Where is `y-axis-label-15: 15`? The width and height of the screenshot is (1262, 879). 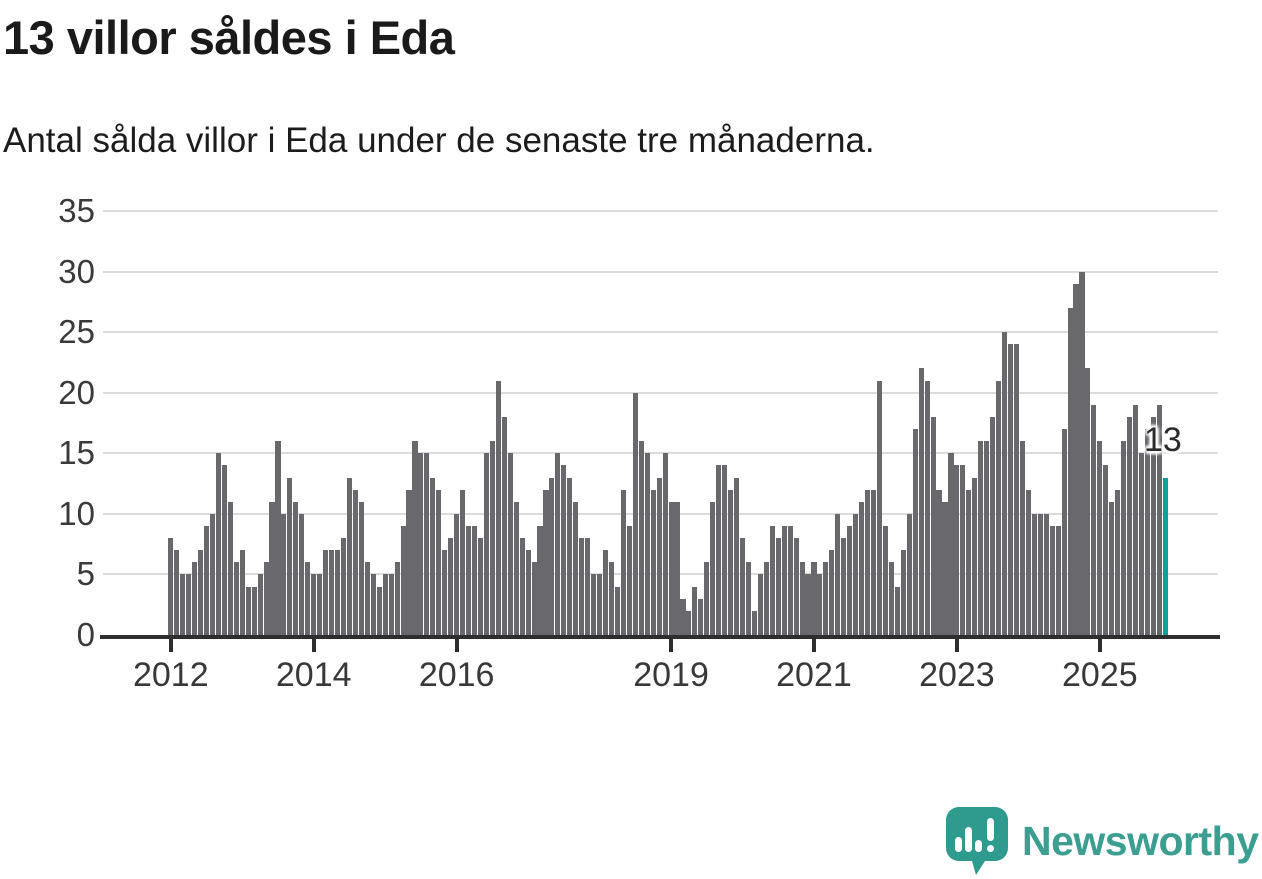
y-axis-label-15: 15 is located at coordinates (76, 453).